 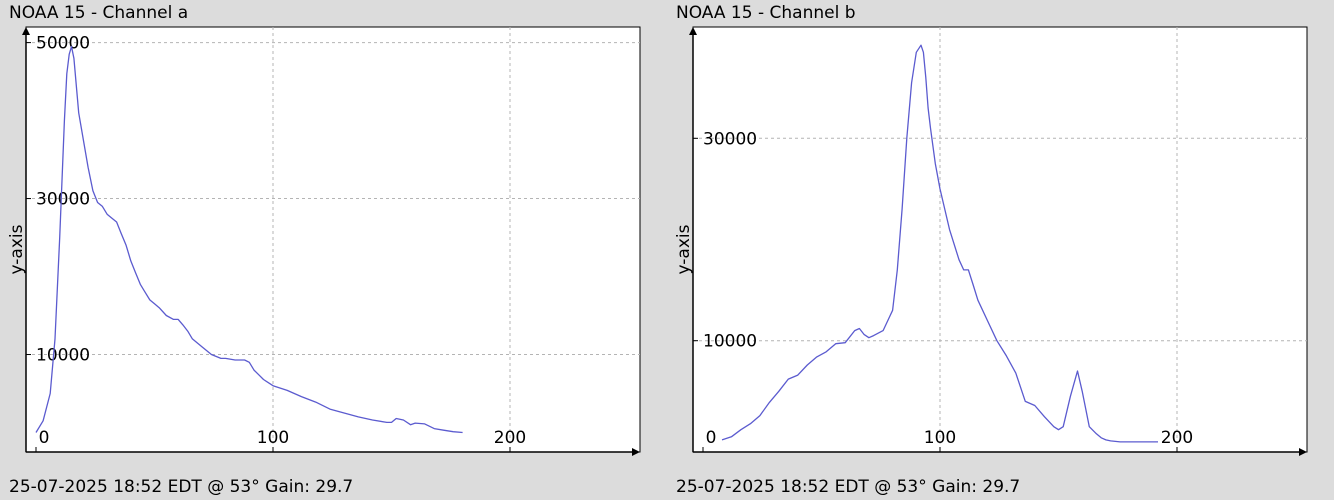 I want to click on panel-title: NOAA 15 - Channel b, so click(x=766, y=13).